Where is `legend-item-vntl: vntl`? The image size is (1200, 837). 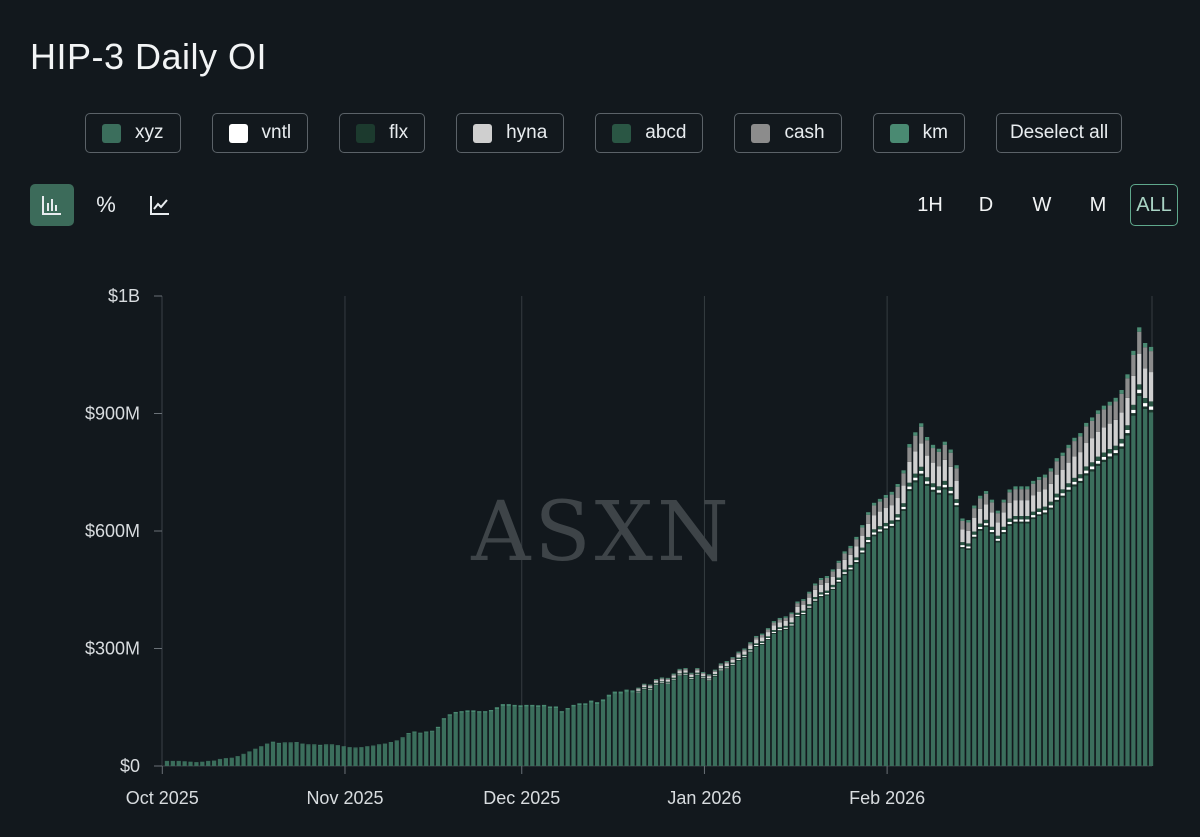
legend-item-vntl: vntl is located at coordinates (260, 133).